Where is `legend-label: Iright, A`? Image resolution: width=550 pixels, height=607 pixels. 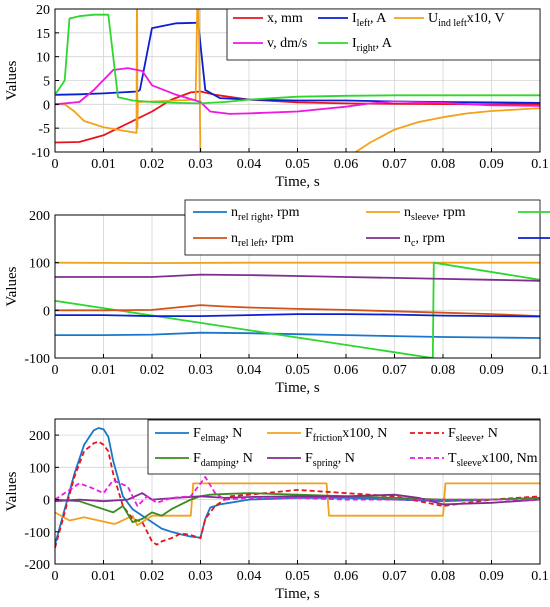
legend-label: Iright, A is located at coordinates (372, 45).